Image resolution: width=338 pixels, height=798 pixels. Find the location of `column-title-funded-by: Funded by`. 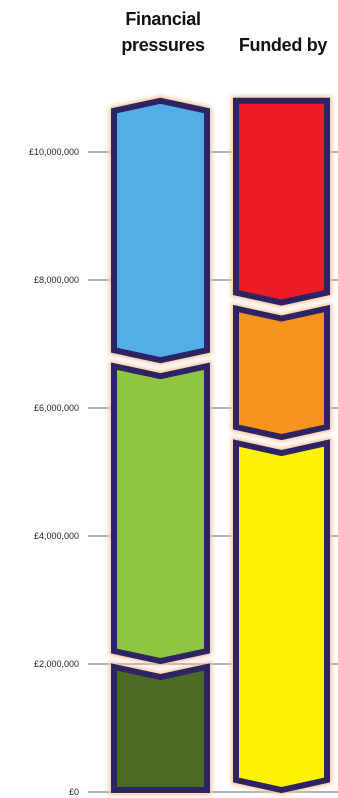

column-title-funded-by: Funded by is located at coordinates (283, 45).